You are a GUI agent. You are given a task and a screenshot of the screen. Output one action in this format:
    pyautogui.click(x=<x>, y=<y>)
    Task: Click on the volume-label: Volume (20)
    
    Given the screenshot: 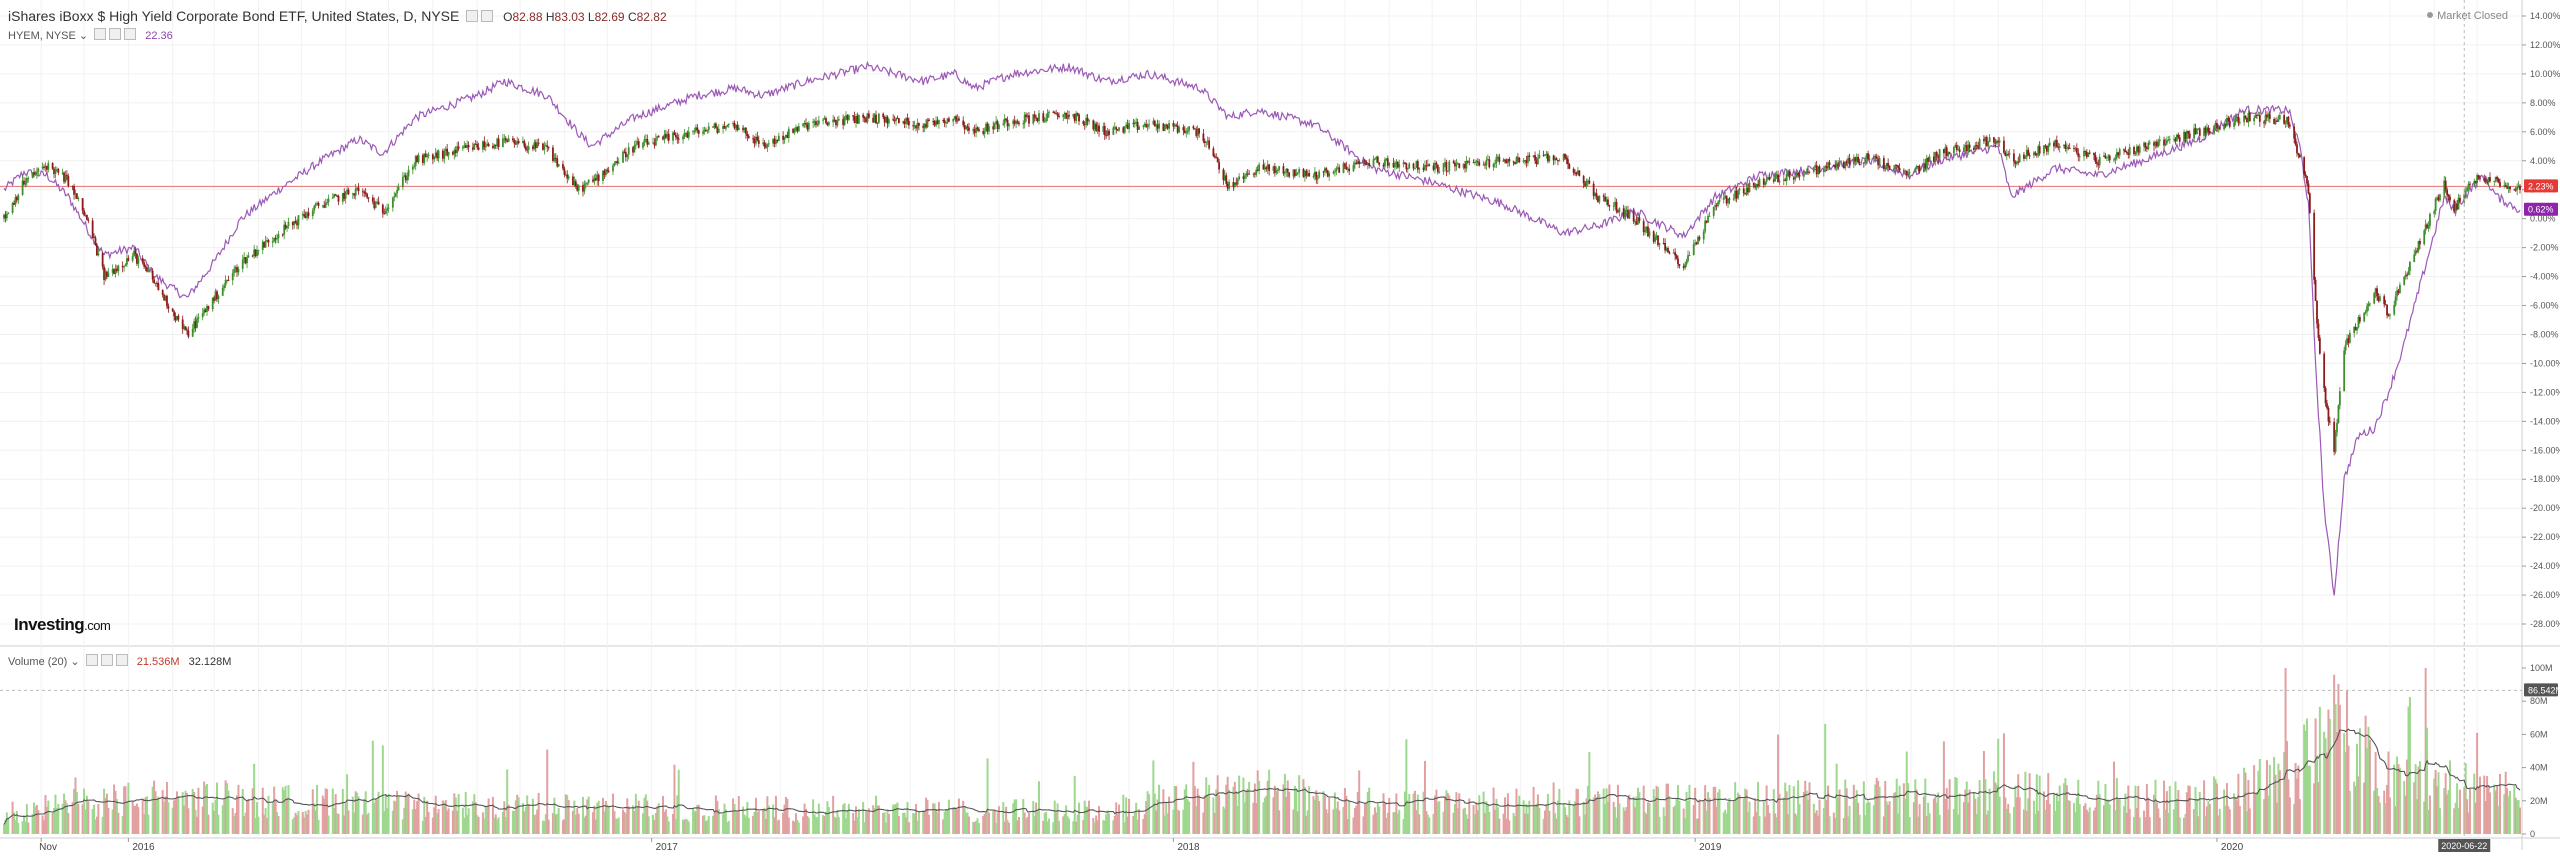 What is the action you would take?
    pyautogui.click(x=38, y=662)
    